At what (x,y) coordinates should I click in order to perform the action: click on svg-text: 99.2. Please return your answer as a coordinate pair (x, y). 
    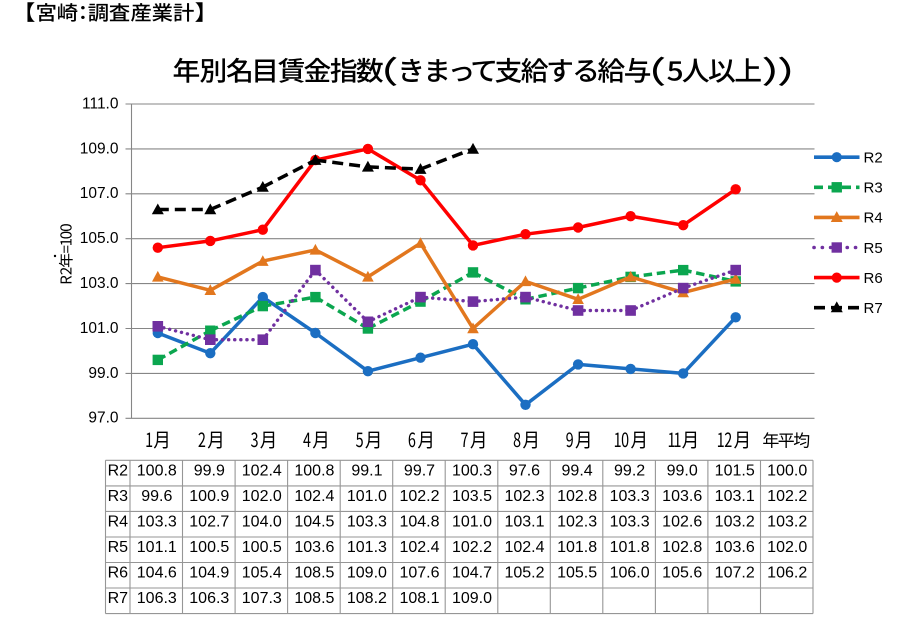
    Looking at the image, I should click on (629, 470).